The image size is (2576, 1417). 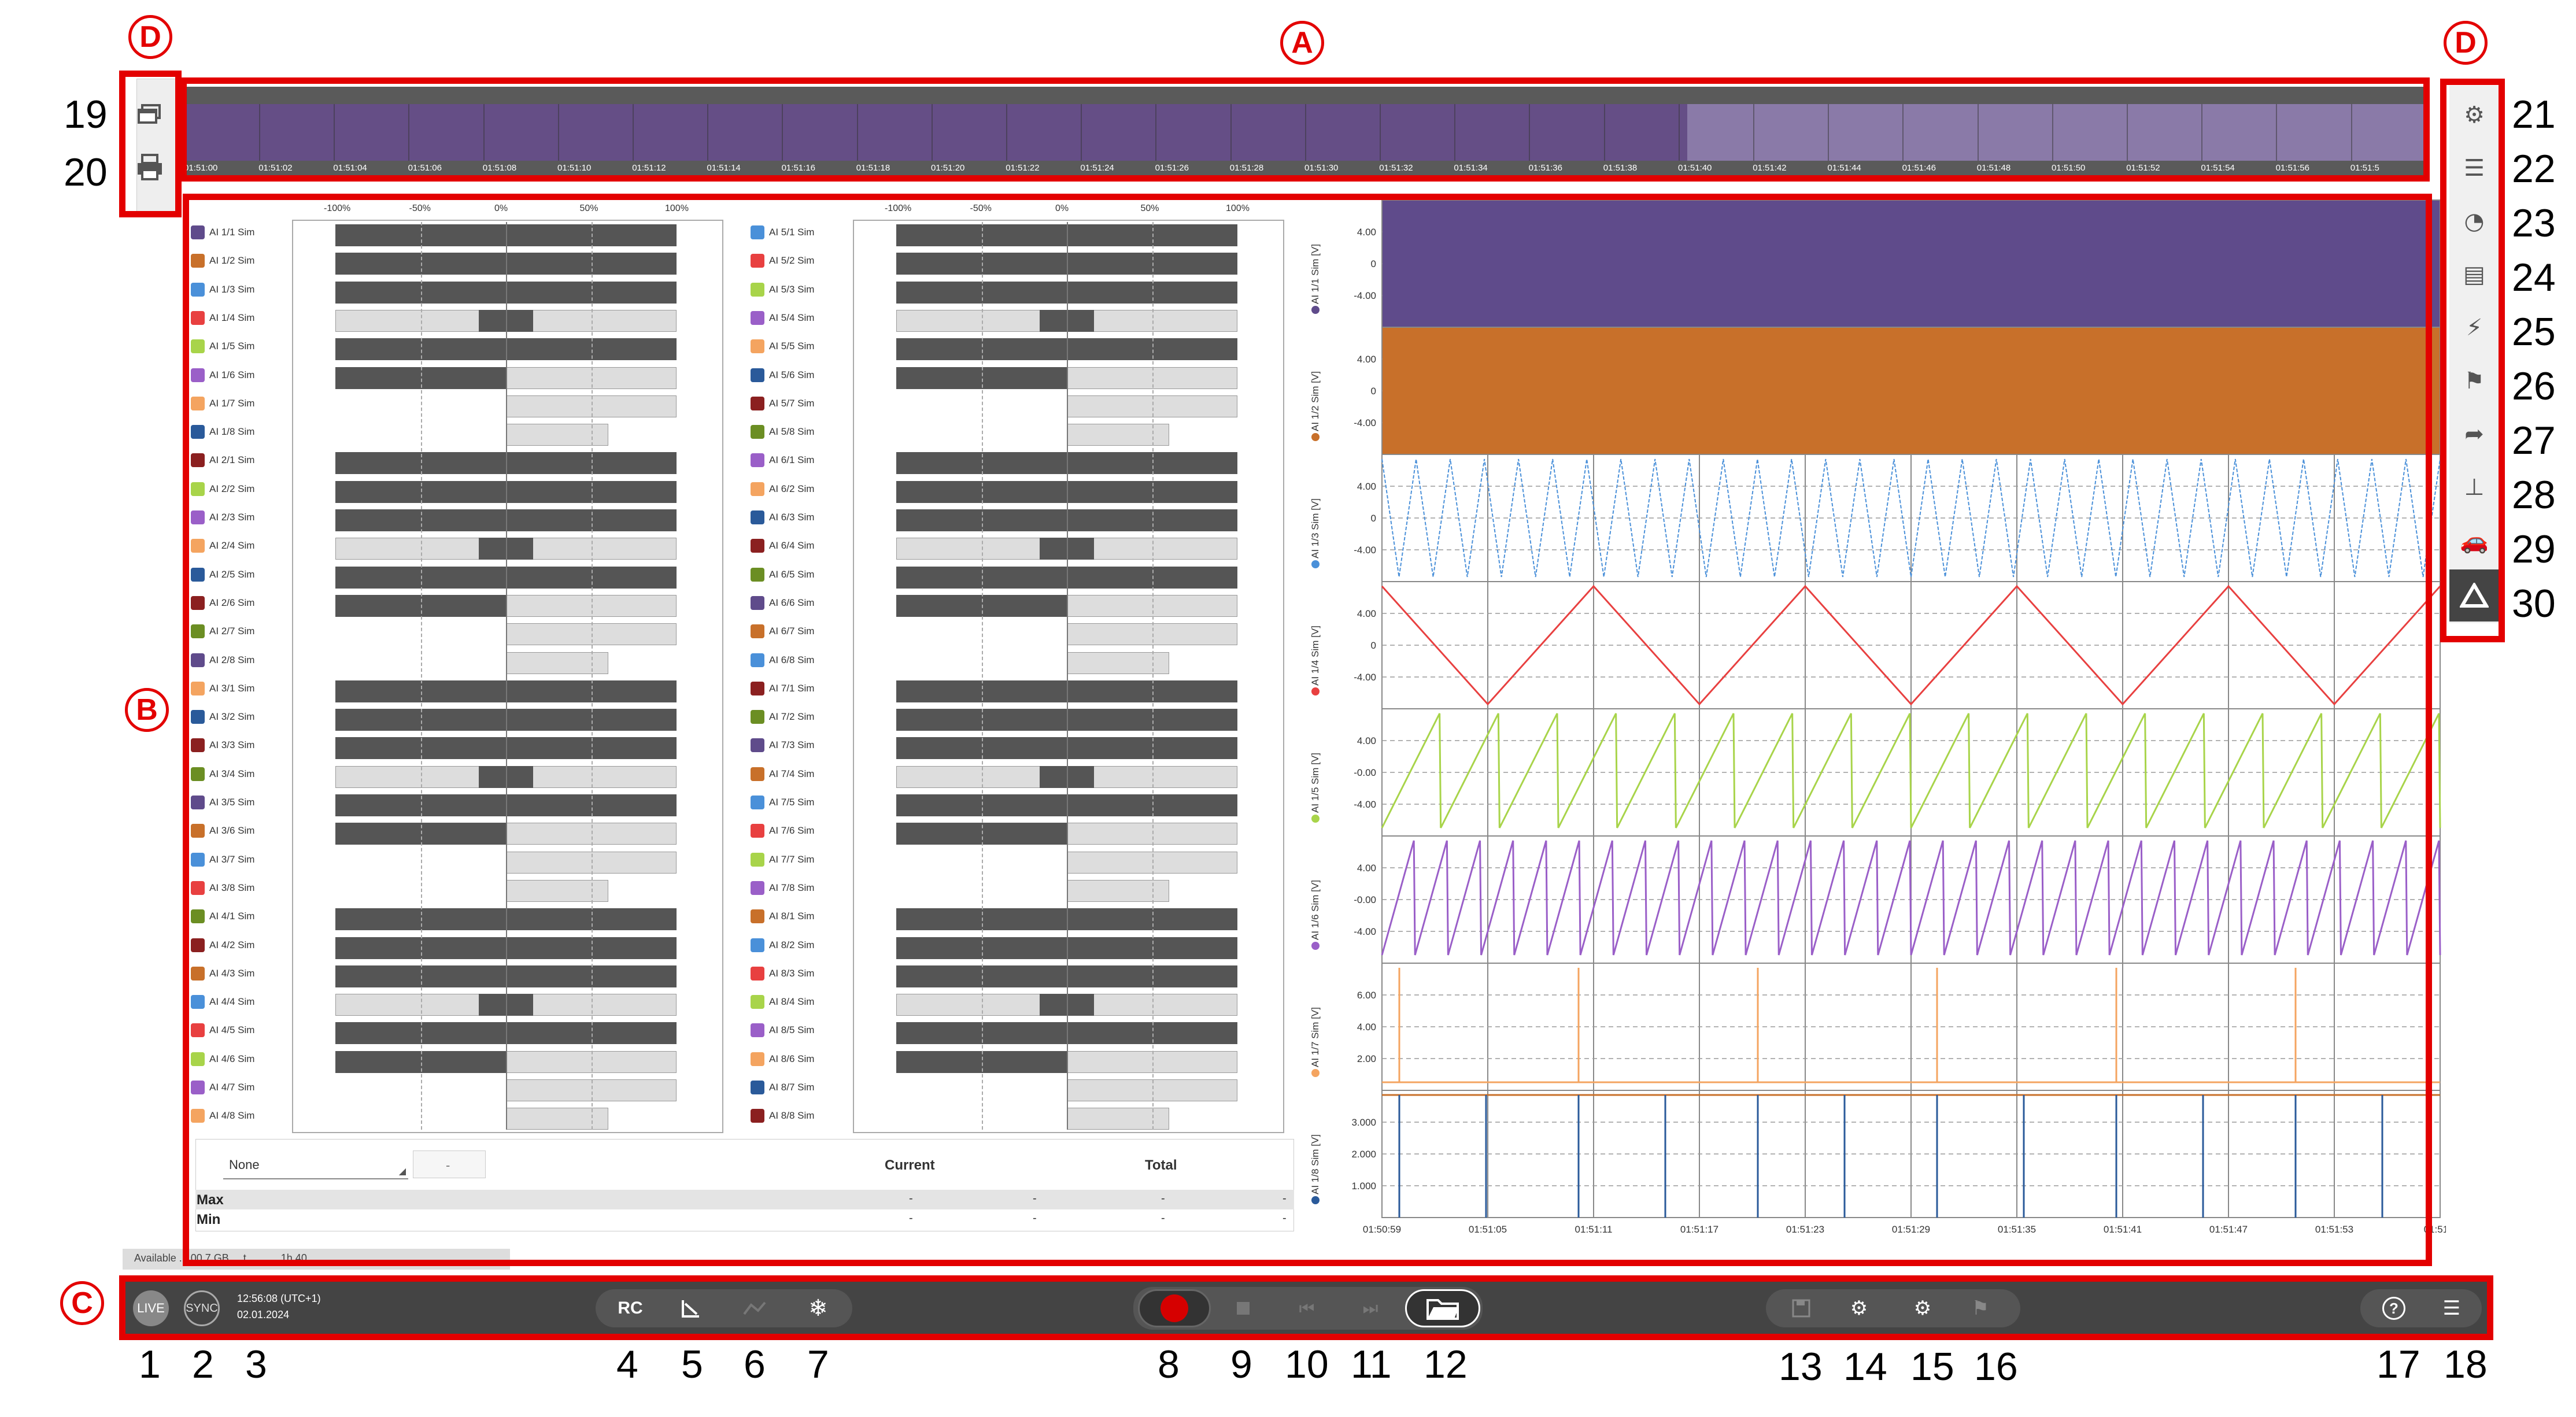 What do you see at coordinates (232, 831) in the screenshot?
I see `channel-label: AI 3/6 Sim` at bounding box center [232, 831].